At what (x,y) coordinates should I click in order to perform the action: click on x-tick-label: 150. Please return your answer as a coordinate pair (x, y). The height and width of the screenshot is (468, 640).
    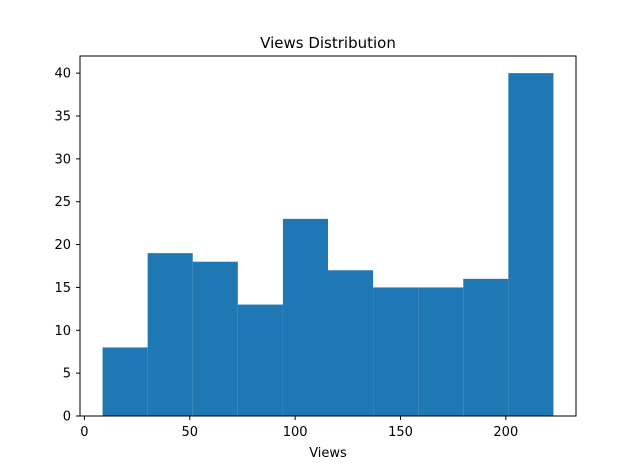
    Looking at the image, I should click on (400, 432).